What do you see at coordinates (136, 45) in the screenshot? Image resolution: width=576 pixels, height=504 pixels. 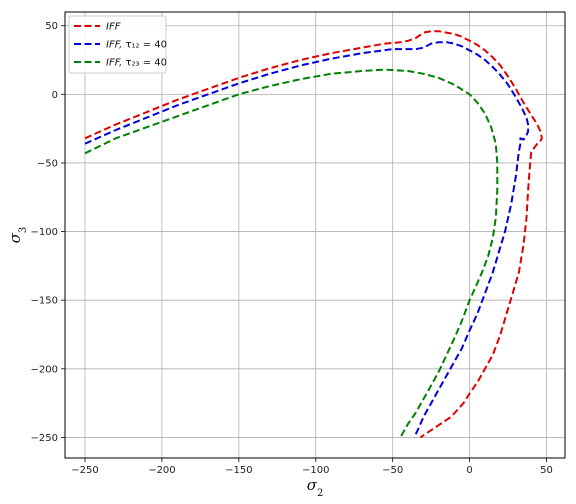 I see `legend-label-2: IFF, τ₁₂ = 40` at bounding box center [136, 45].